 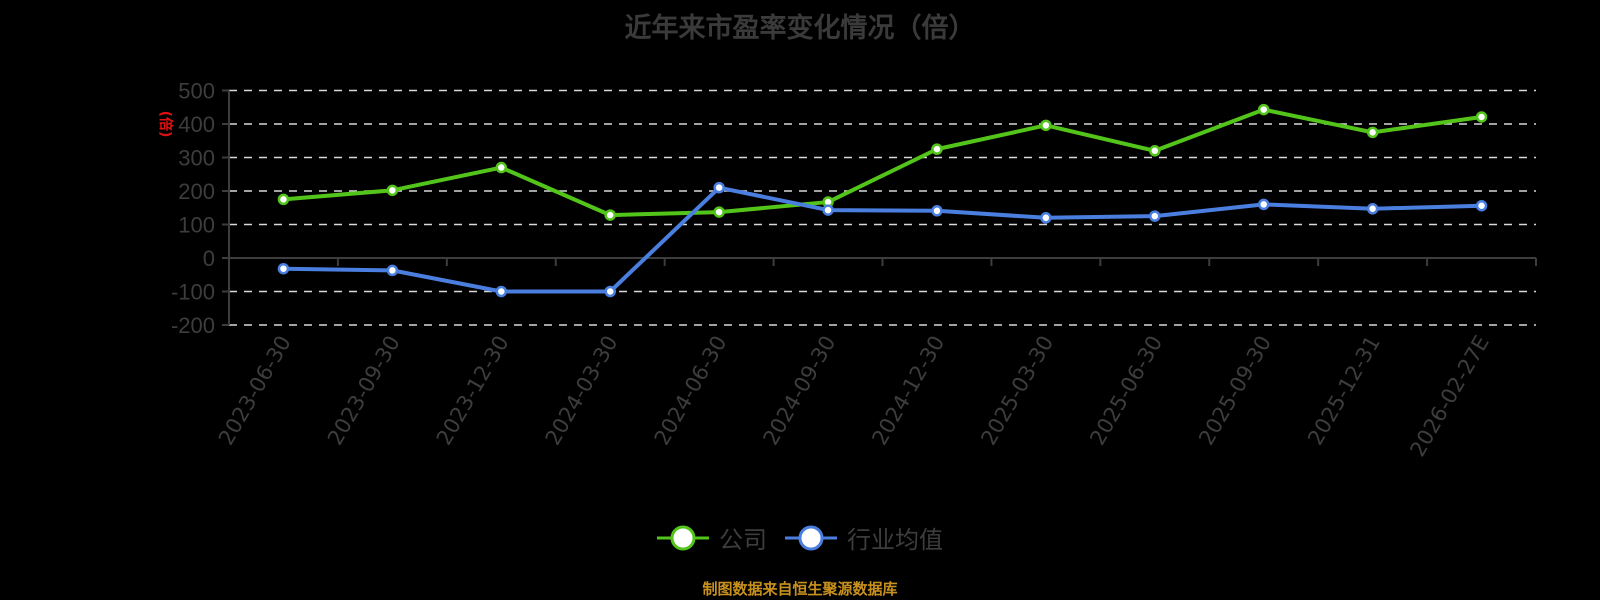 I want to click on y-tick-label: -100, so click(x=193, y=292).